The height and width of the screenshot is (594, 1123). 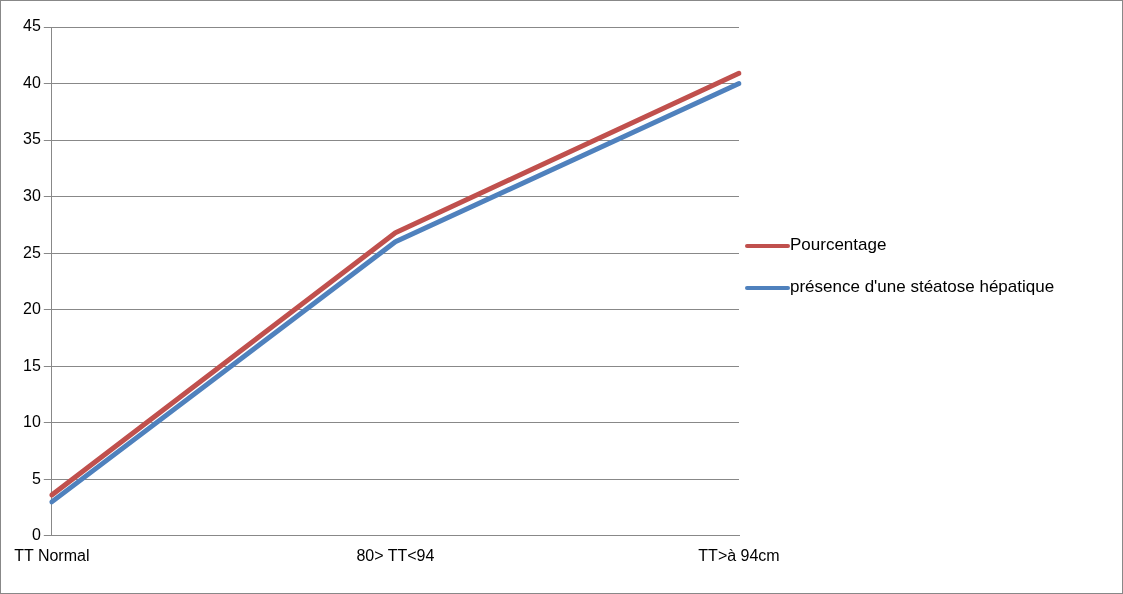 What do you see at coordinates (32, 82) in the screenshot?
I see `y-tick-label: 40` at bounding box center [32, 82].